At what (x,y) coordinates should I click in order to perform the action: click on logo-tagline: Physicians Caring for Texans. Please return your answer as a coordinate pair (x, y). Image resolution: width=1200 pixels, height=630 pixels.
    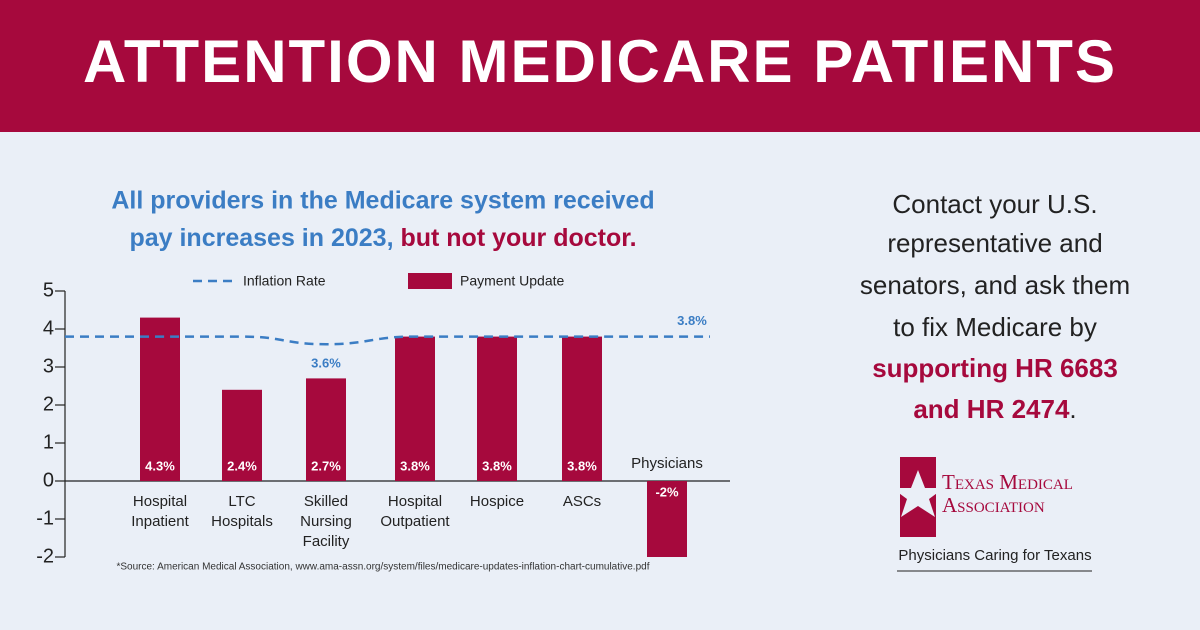
    Looking at the image, I should click on (994, 555).